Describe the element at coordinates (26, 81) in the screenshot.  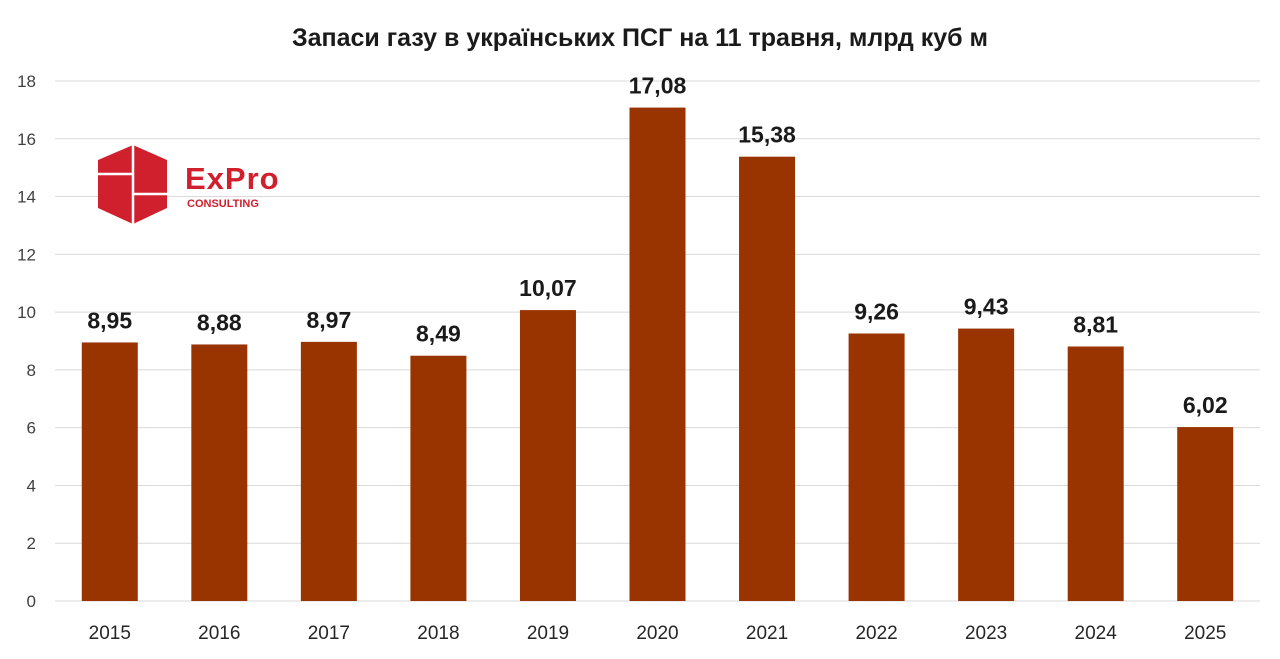
I see `y-tick-label: 18` at that location.